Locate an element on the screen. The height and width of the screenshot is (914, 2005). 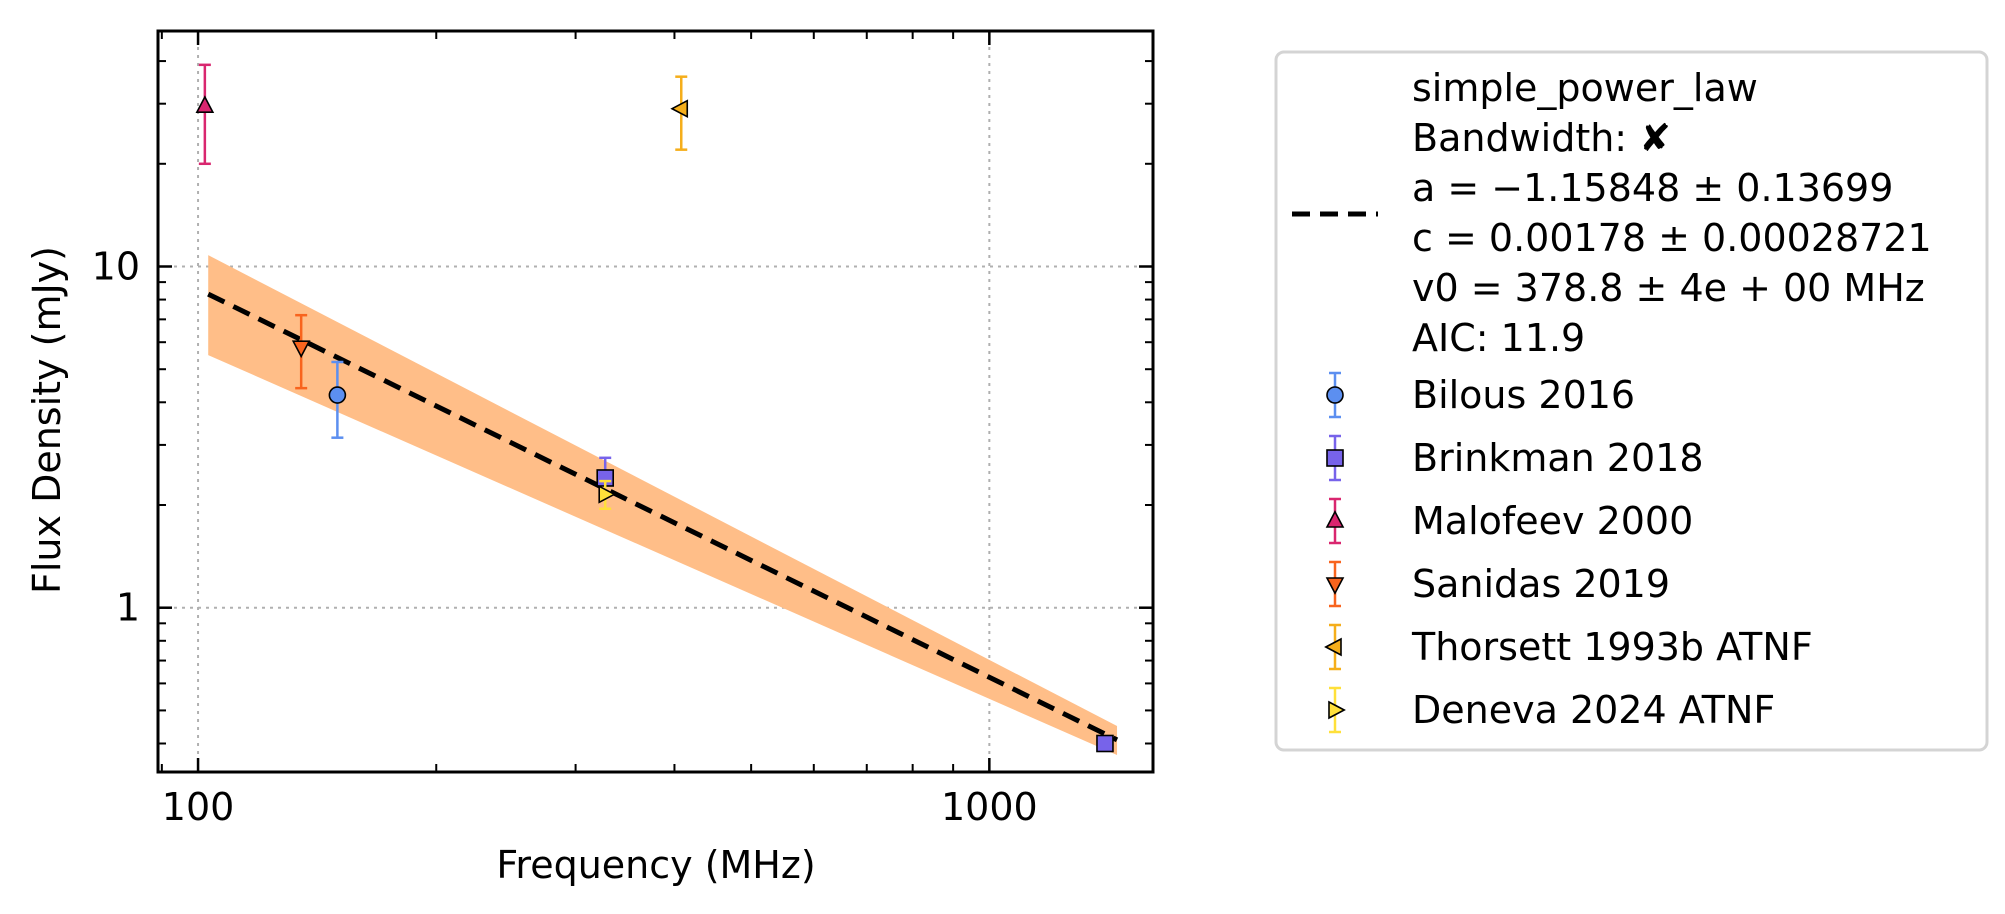
series-bilous-2016 is located at coordinates (337, 399).